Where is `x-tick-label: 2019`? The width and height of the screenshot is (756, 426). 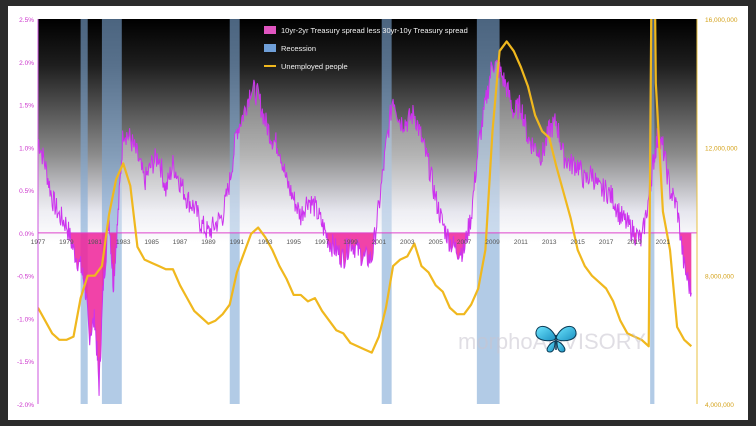 x-tick-label: 2019 is located at coordinates (634, 242).